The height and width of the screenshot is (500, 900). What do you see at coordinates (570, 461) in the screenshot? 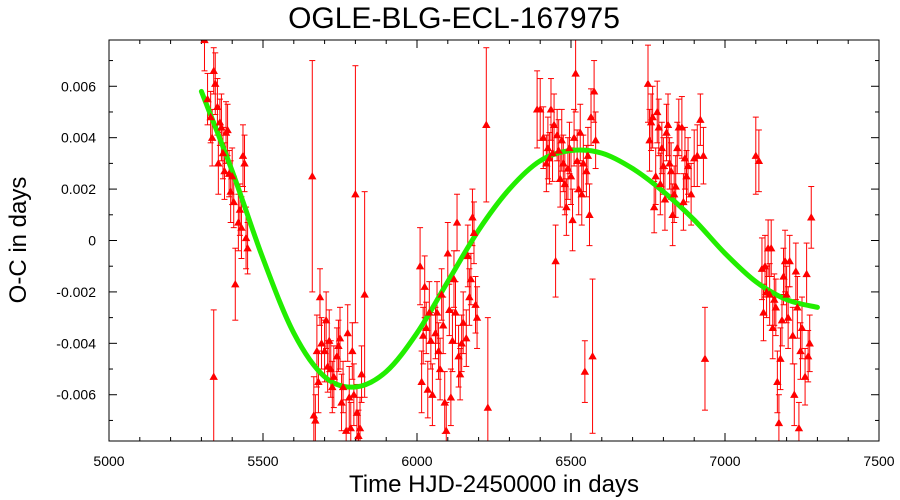
I see `x-tick-label: 6500` at bounding box center [570, 461].